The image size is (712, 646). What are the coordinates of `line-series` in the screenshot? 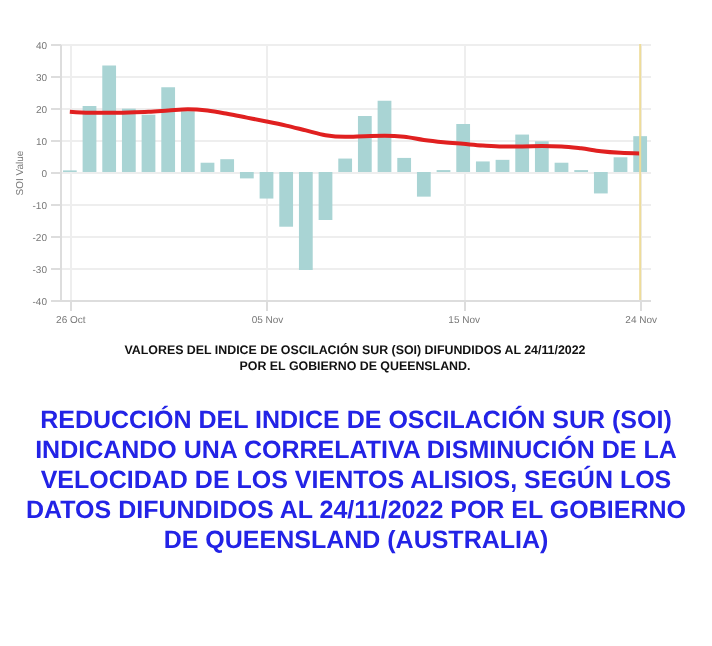 It's located at (355, 131).